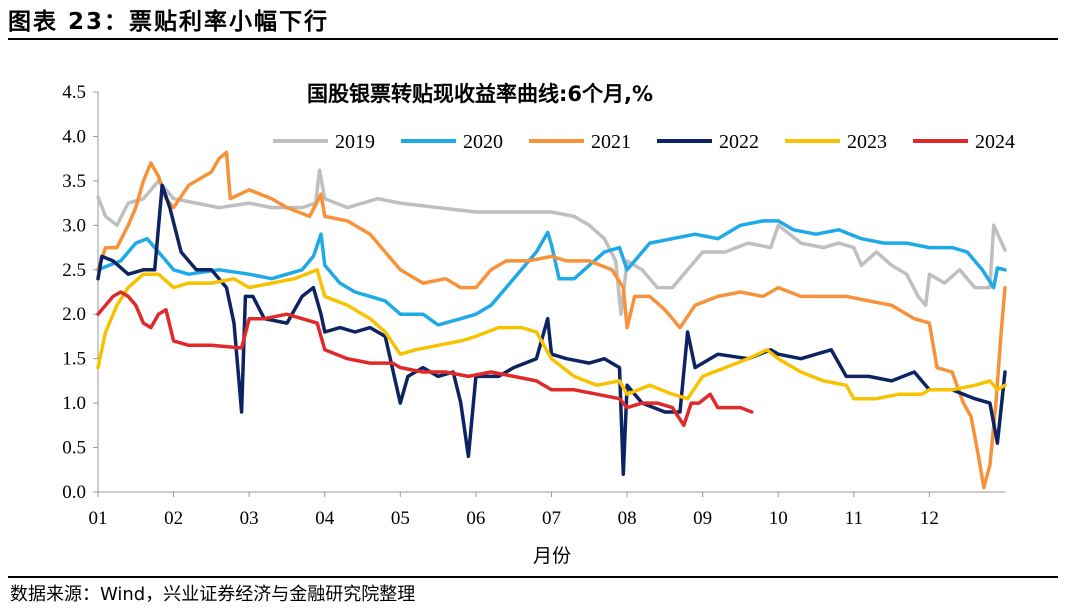 This screenshot has height=611, width=1080. I want to click on legend-label-2024: 2024, so click(995, 142).